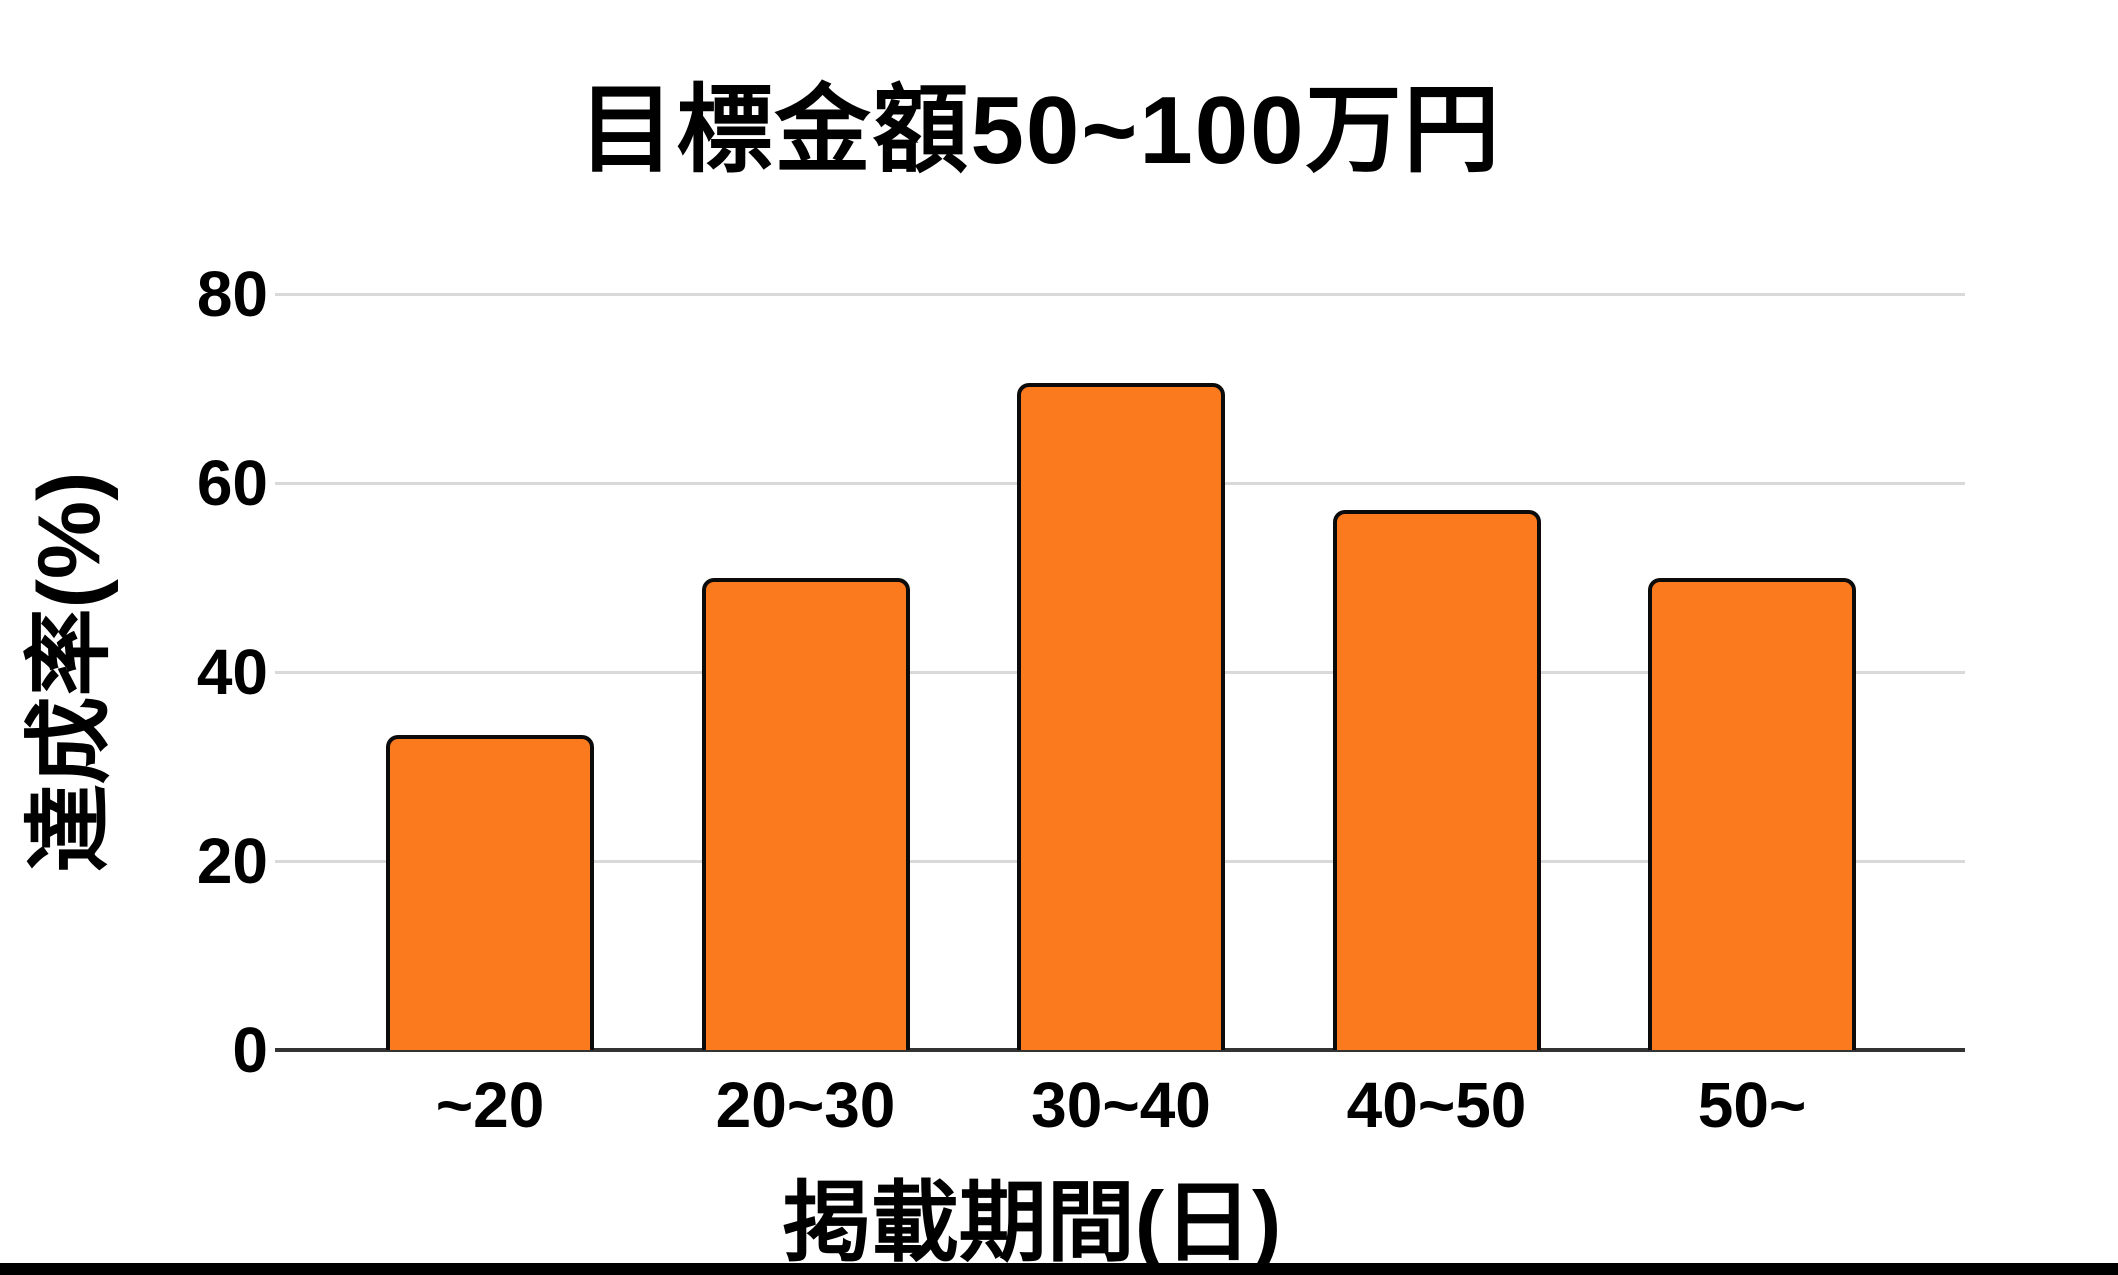  Describe the element at coordinates (1121, 716) in the screenshot. I see `bar-30~40` at that location.